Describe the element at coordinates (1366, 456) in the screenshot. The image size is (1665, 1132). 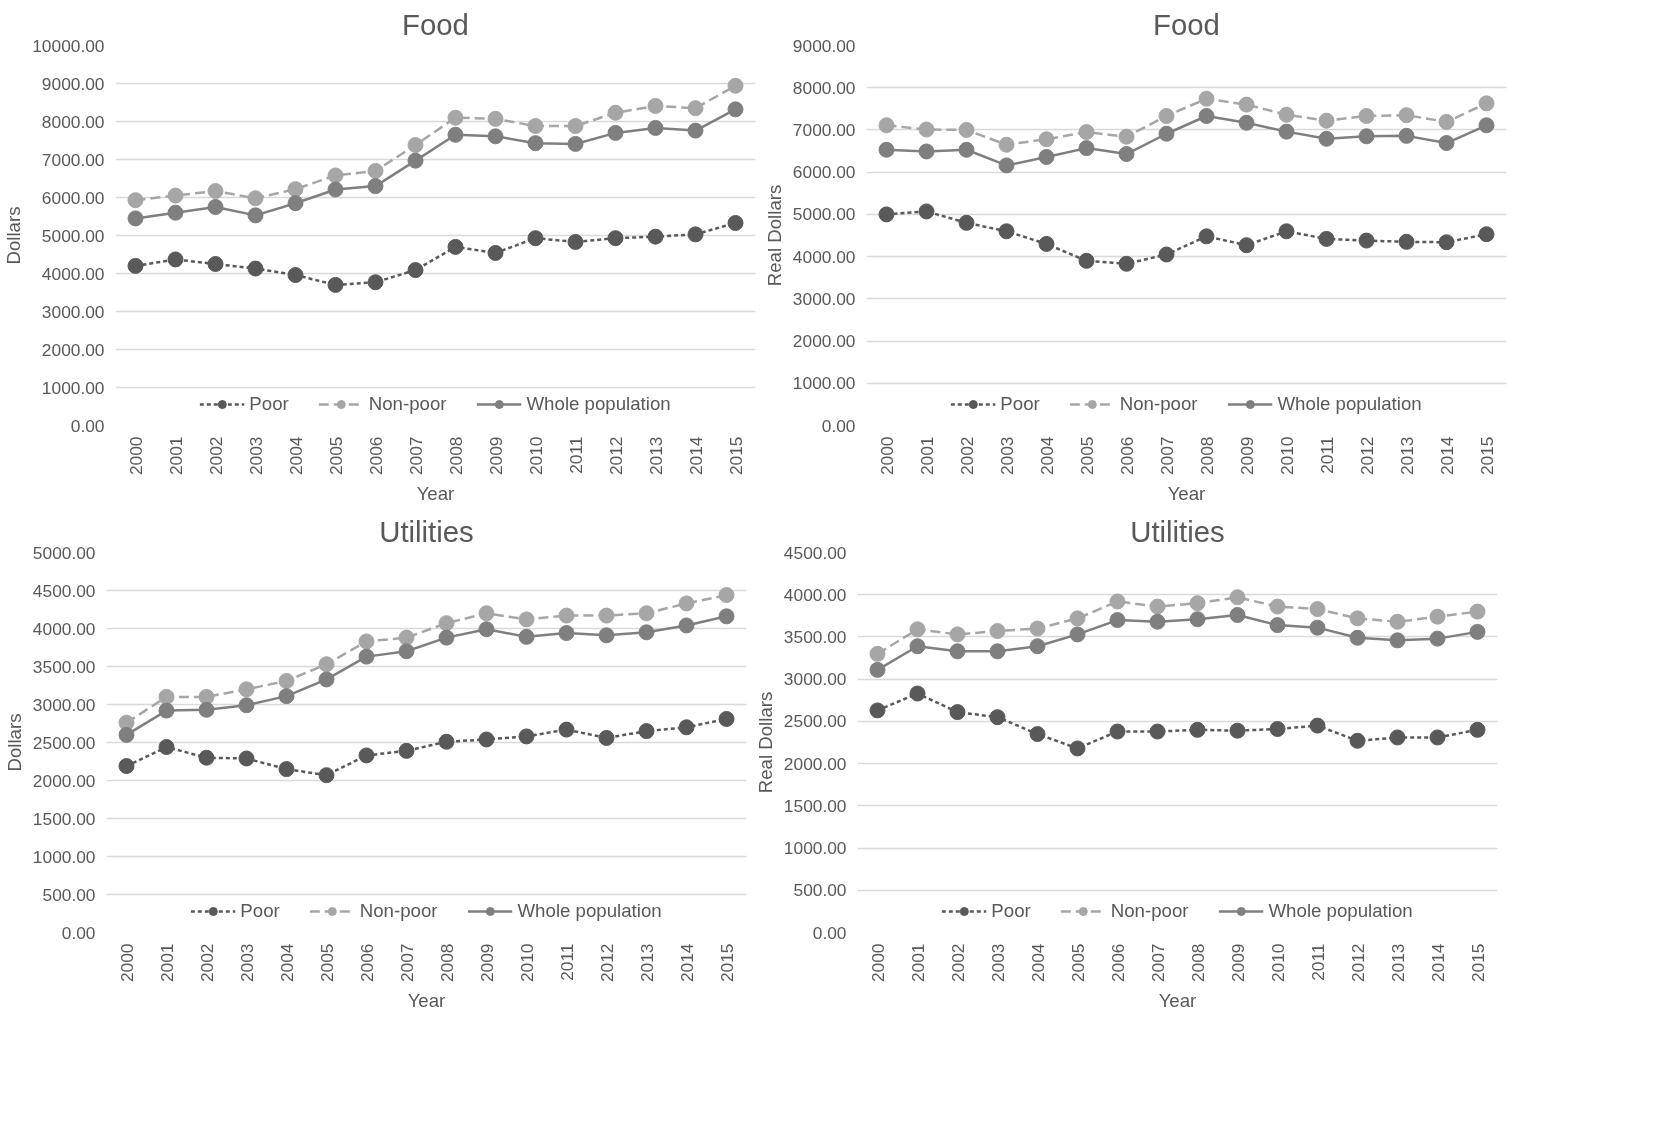
I see `x-tick-label: 2012` at that location.